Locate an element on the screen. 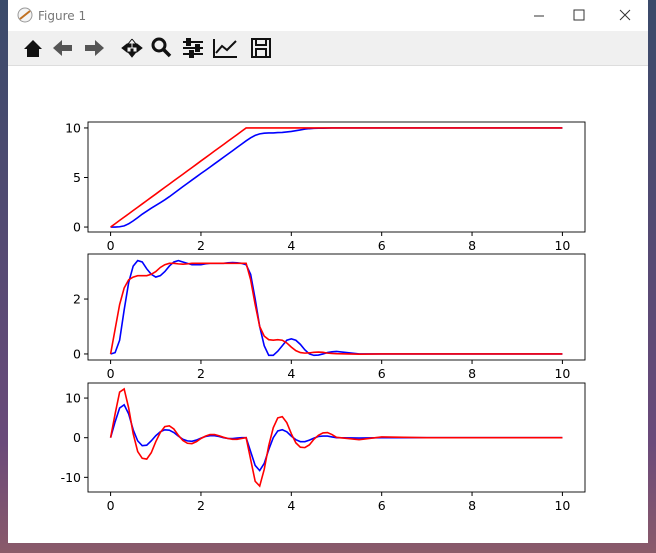 The height and width of the screenshot is (553, 656). y-tick-label: 2 is located at coordinates (77, 299).